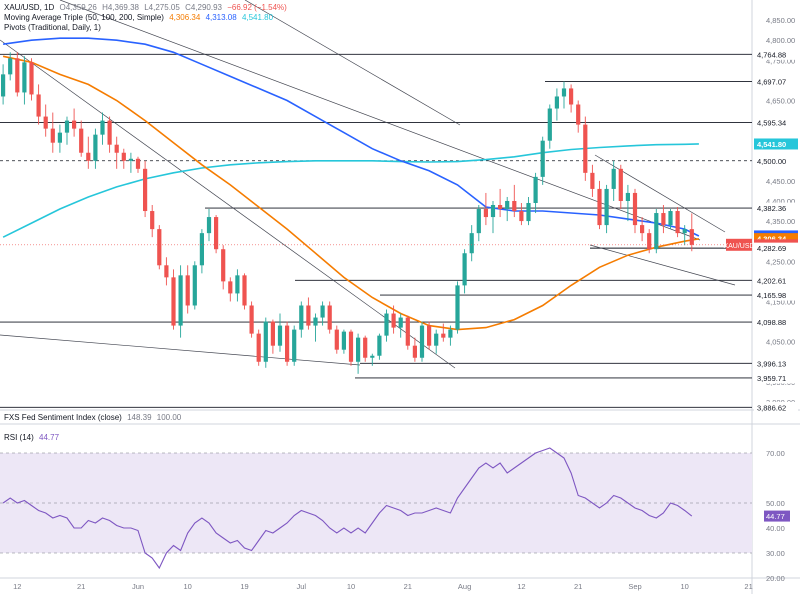  I want to click on y-tick-label: 4,800.00, so click(780, 40).